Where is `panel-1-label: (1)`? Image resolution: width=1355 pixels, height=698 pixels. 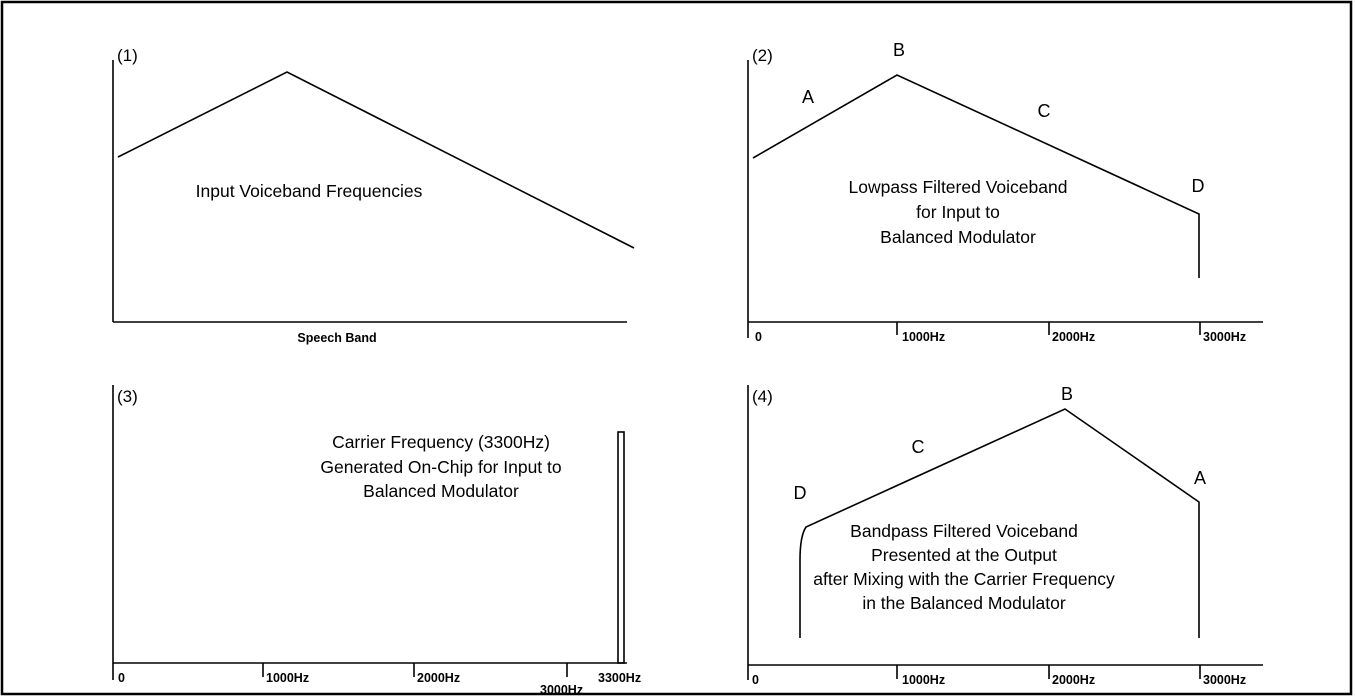 panel-1-label: (1) is located at coordinates (127, 55).